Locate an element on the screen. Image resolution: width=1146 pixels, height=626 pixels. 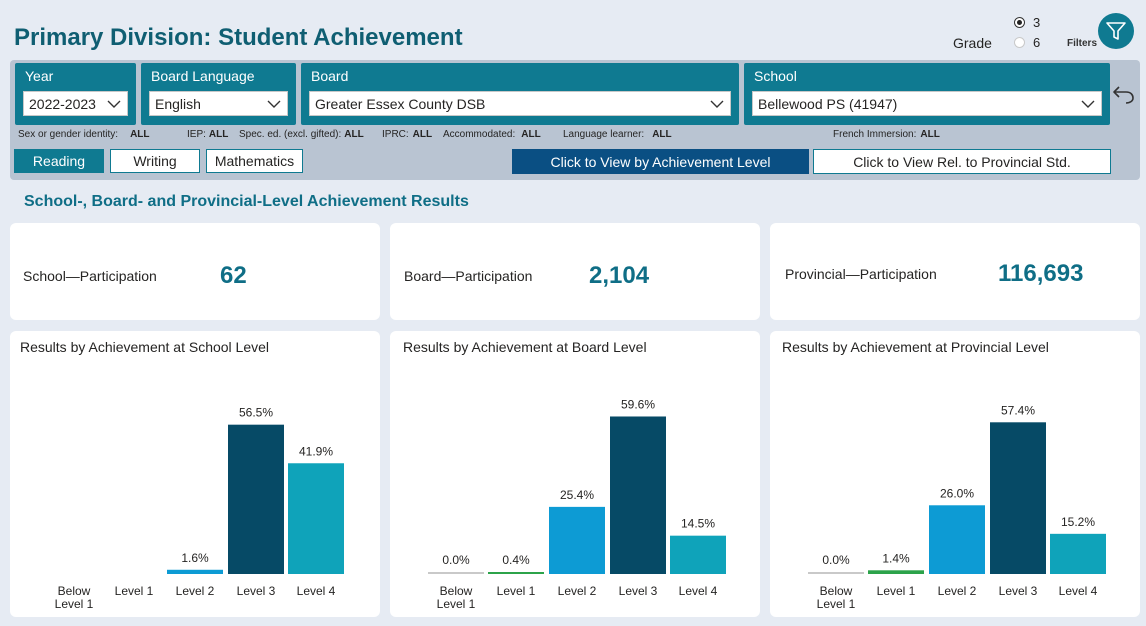
participation-label: Provincial—Participation is located at coordinates (861, 274).